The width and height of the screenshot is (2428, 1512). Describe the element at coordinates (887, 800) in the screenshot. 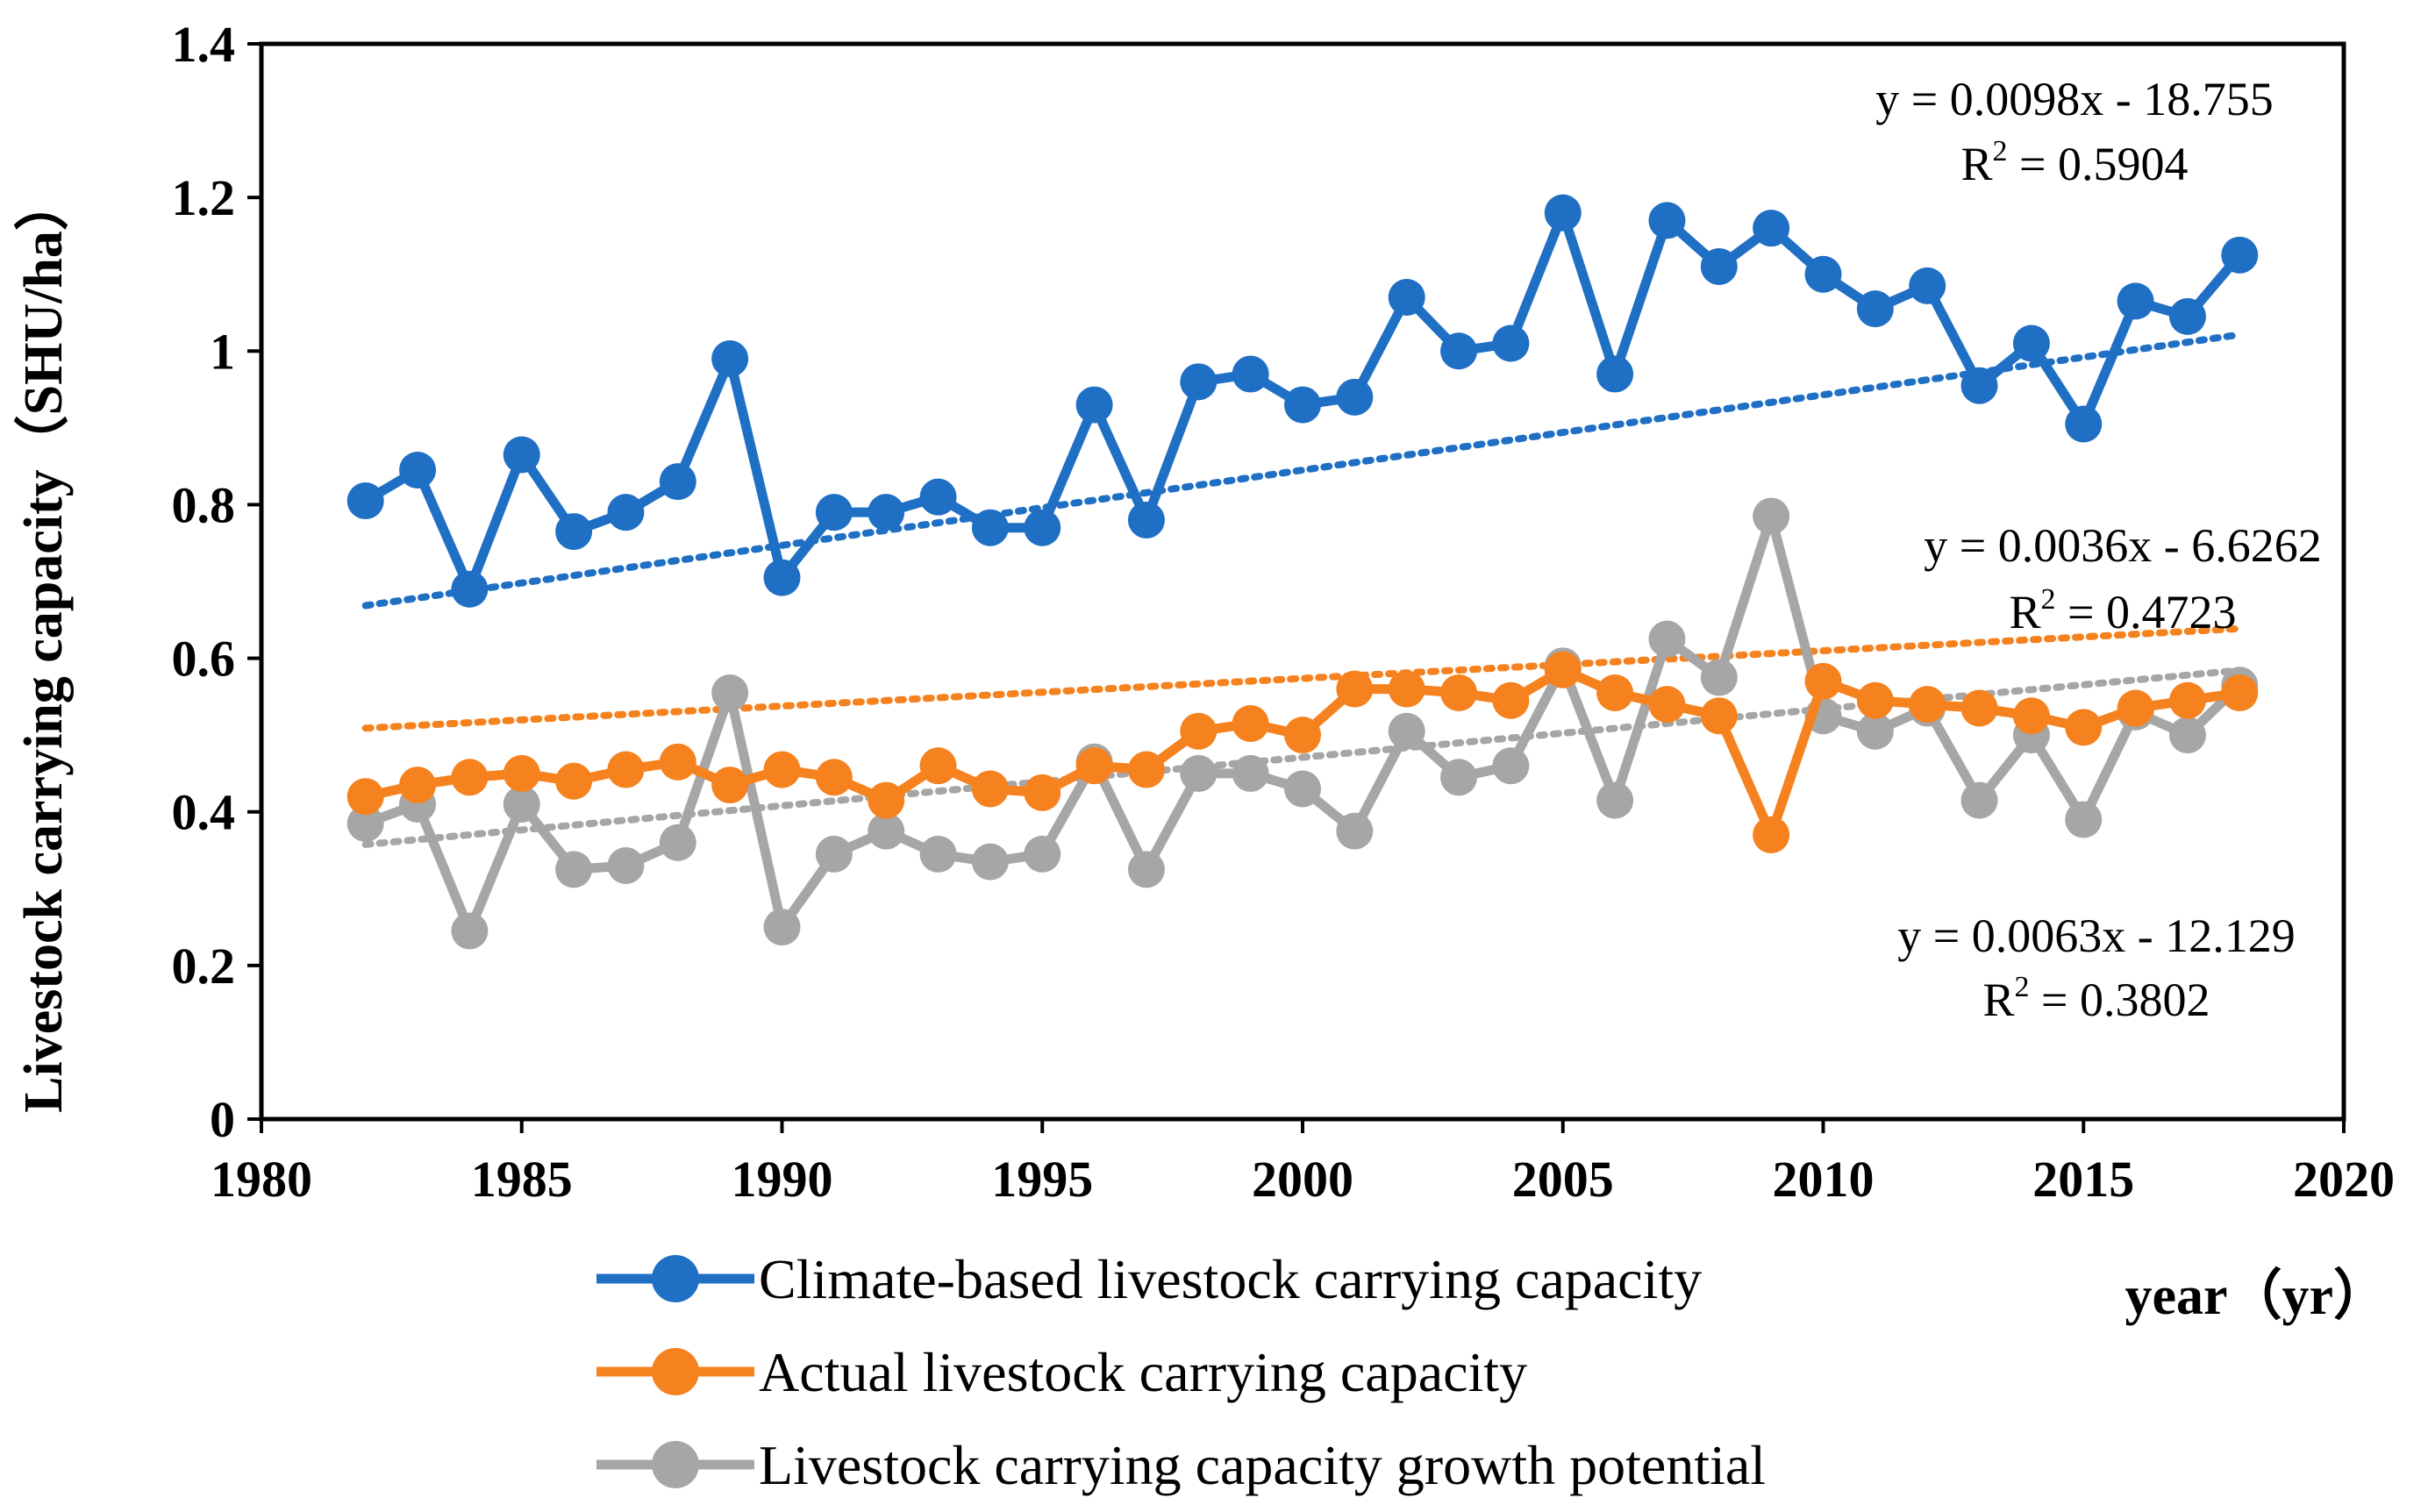

I see `point-actual-1992` at that location.